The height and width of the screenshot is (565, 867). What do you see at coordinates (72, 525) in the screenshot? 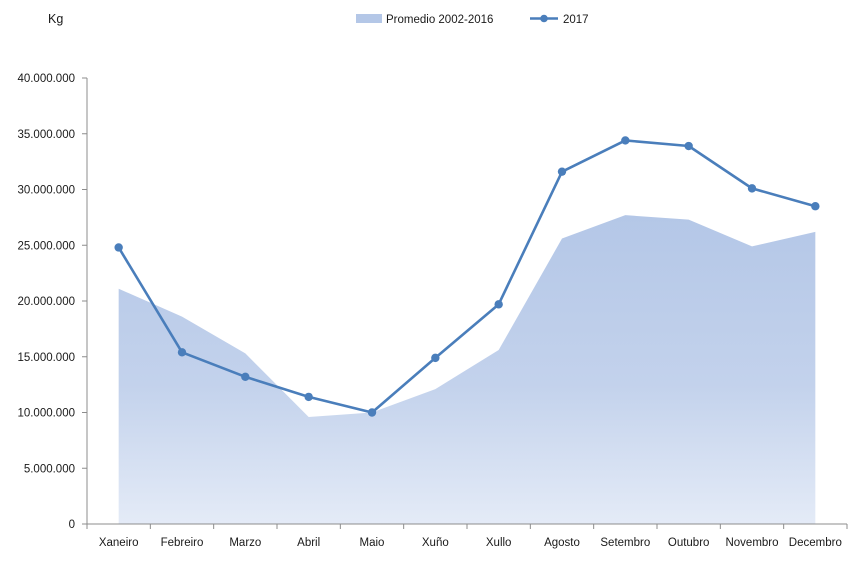
I see `y-tick-label: 0` at bounding box center [72, 525].